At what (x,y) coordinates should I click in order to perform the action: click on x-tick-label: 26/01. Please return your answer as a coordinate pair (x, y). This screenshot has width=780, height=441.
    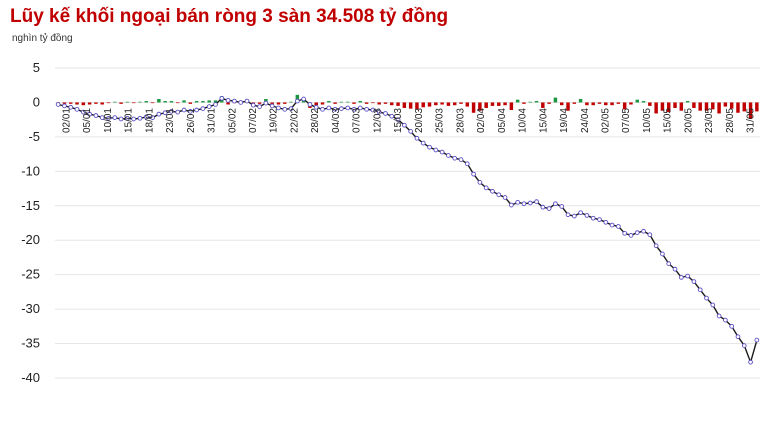
    Looking at the image, I should click on (191, 120).